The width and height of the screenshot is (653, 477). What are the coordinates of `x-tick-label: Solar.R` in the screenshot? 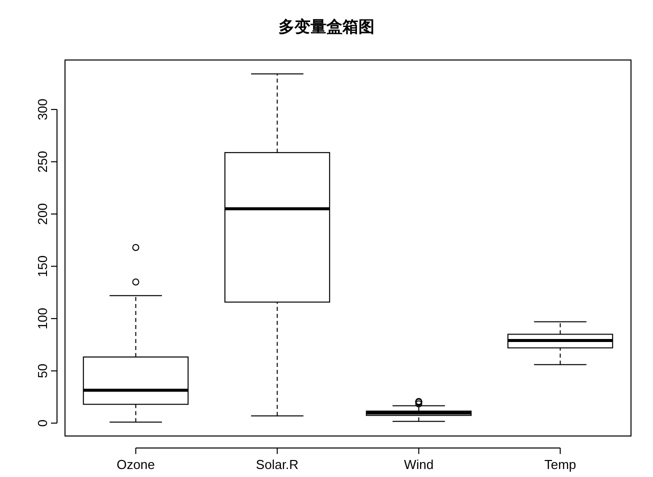 It's located at (277, 464).